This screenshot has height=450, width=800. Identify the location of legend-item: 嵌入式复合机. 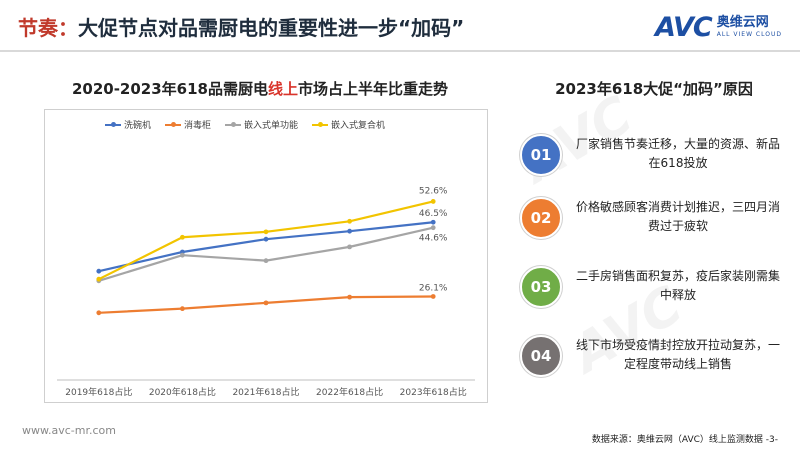
(348, 124).